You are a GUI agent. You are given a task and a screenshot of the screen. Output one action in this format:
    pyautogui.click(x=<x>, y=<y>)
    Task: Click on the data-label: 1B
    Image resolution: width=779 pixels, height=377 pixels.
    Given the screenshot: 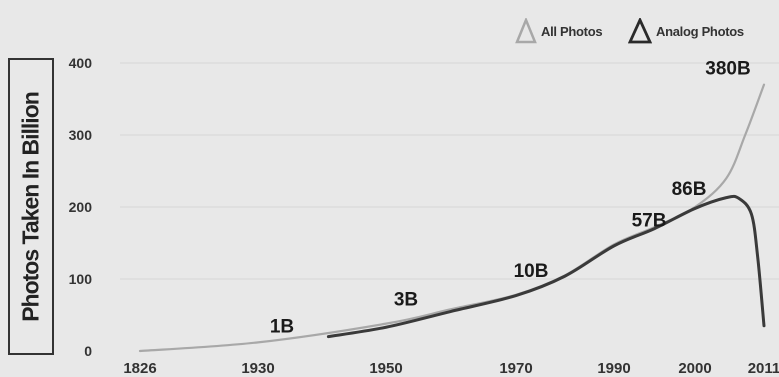 What is the action you would take?
    pyautogui.click(x=282, y=326)
    